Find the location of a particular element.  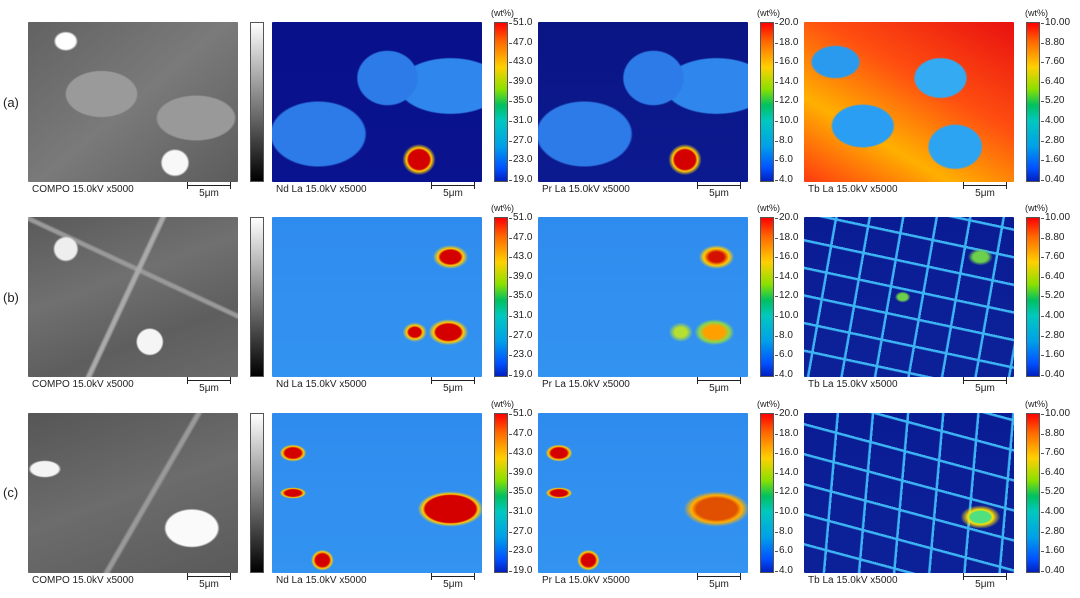

tick-label: 23.0 is located at coordinates (528, 355).